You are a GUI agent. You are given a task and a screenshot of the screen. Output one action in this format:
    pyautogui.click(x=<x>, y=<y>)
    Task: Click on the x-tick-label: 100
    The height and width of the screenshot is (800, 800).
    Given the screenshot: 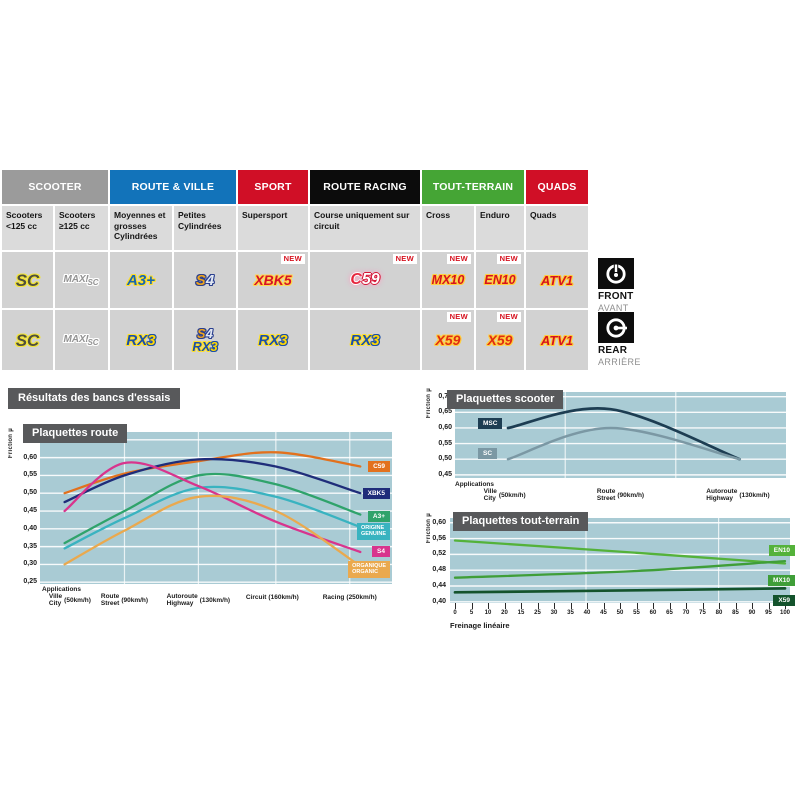 What is the action you would take?
    pyautogui.click(x=785, y=613)
    